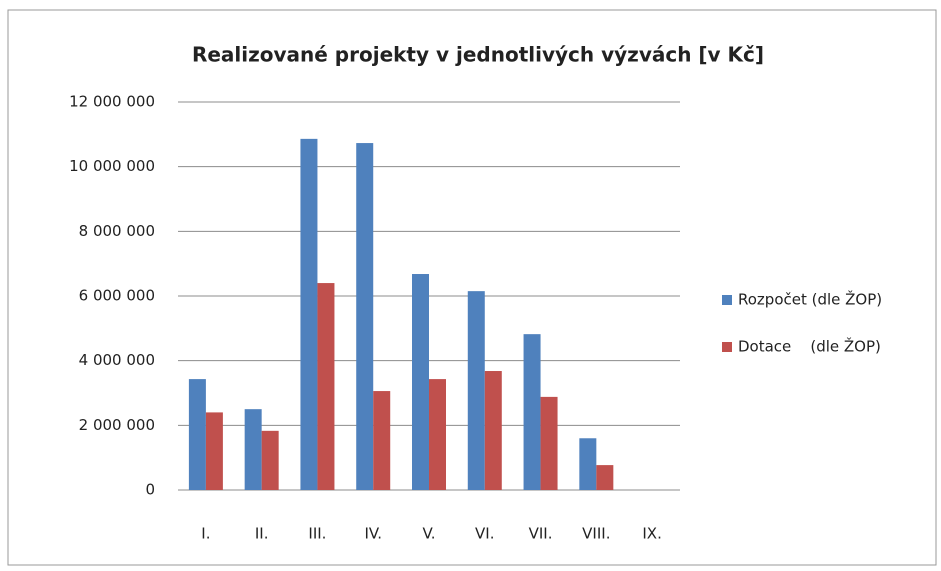  I want to click on y-tick-label: 10 000 000, so click(112, 166).